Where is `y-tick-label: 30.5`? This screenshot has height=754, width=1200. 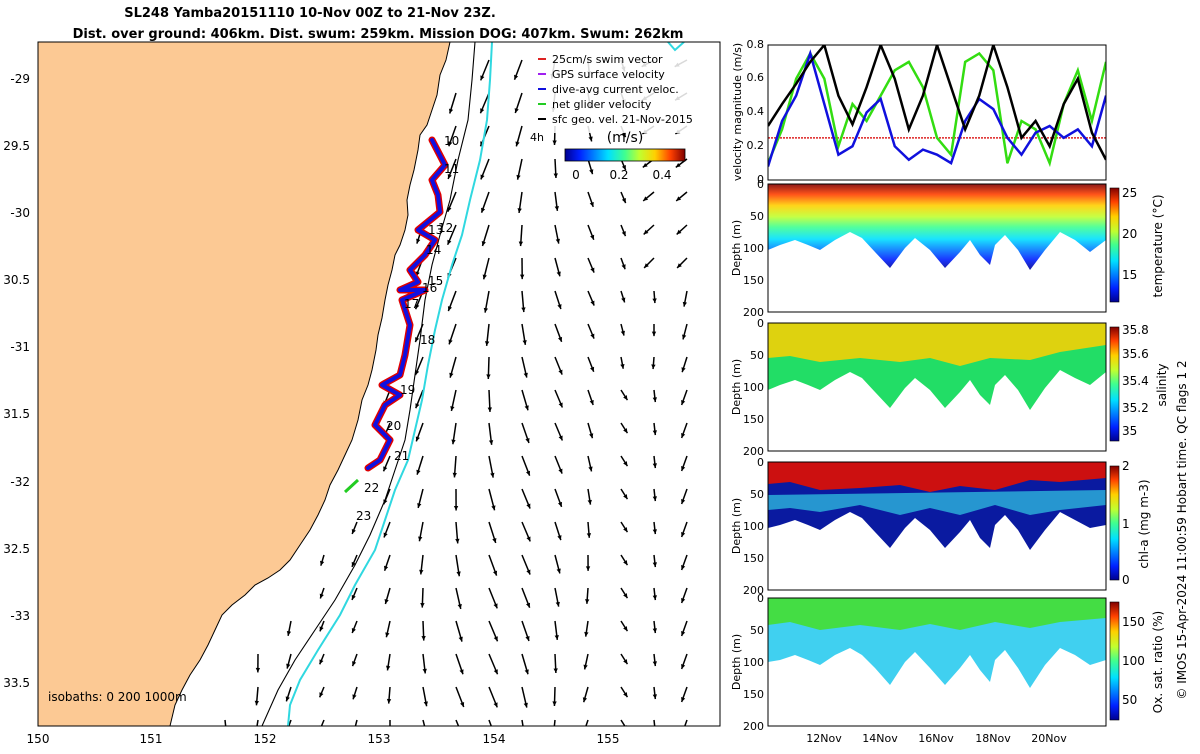
y-tick-label: 30.5 is located at coordinates (16, 280).